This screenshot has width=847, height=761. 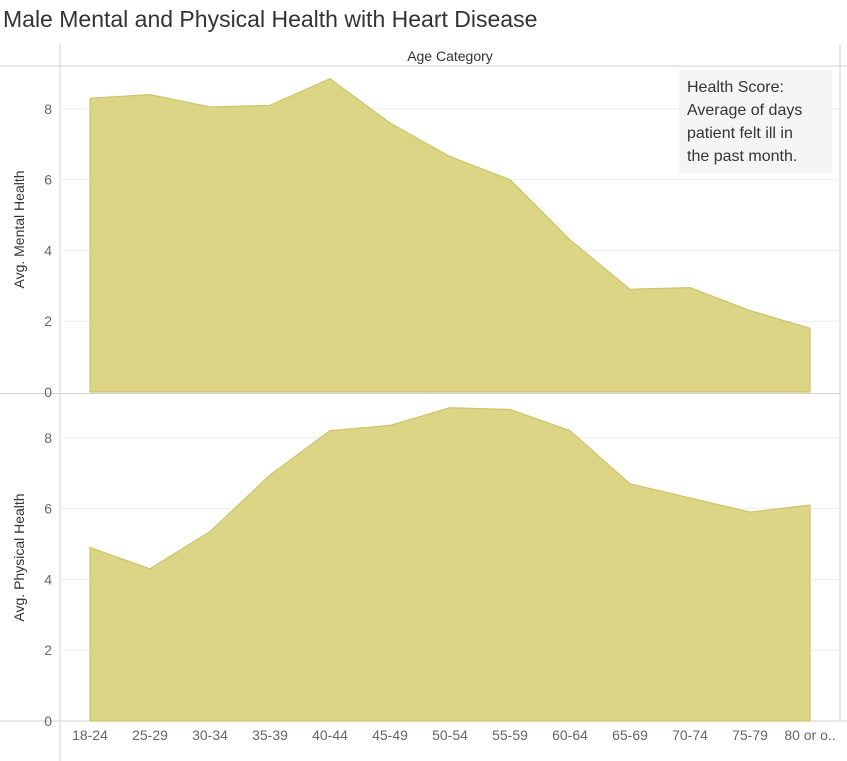 I want to click on x-tick-label: 40-44, so click(x=330, y=735).